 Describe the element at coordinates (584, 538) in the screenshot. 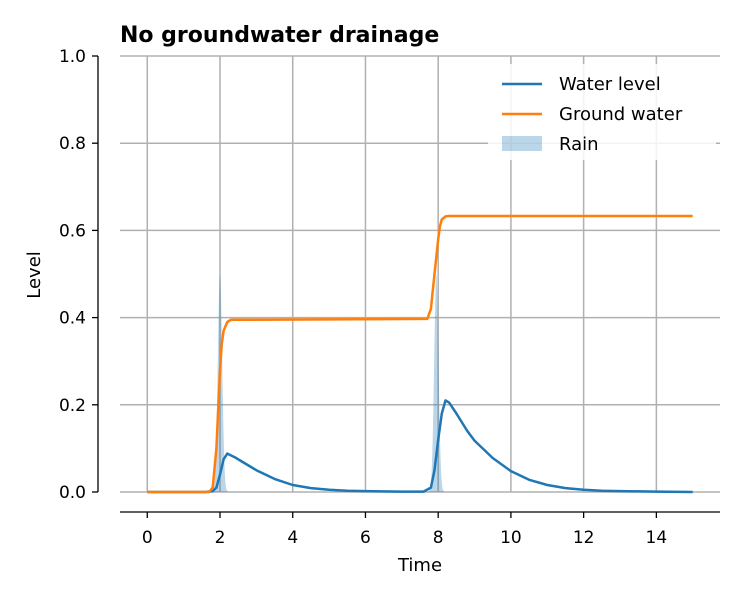

I see `x-tick-label: 12` at that location.